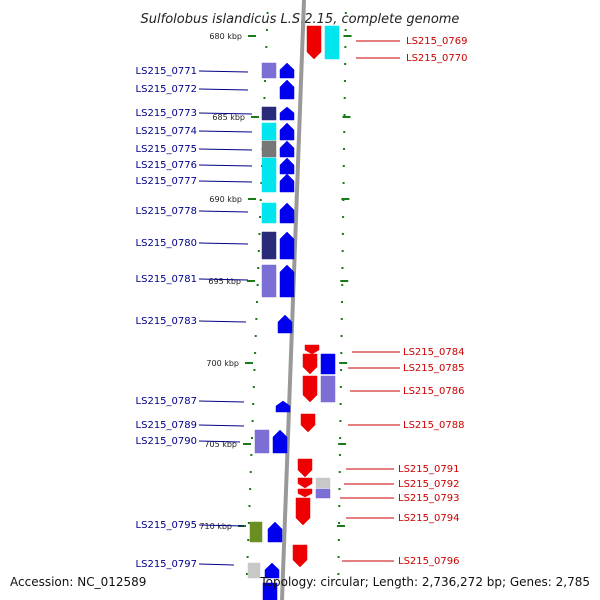 Image resolution: width=600 pixels, height=600 pixels. Describe the element at coordinates (228, 117) in the screenshot. I see `kbp-label: 685 kbp` at that location.